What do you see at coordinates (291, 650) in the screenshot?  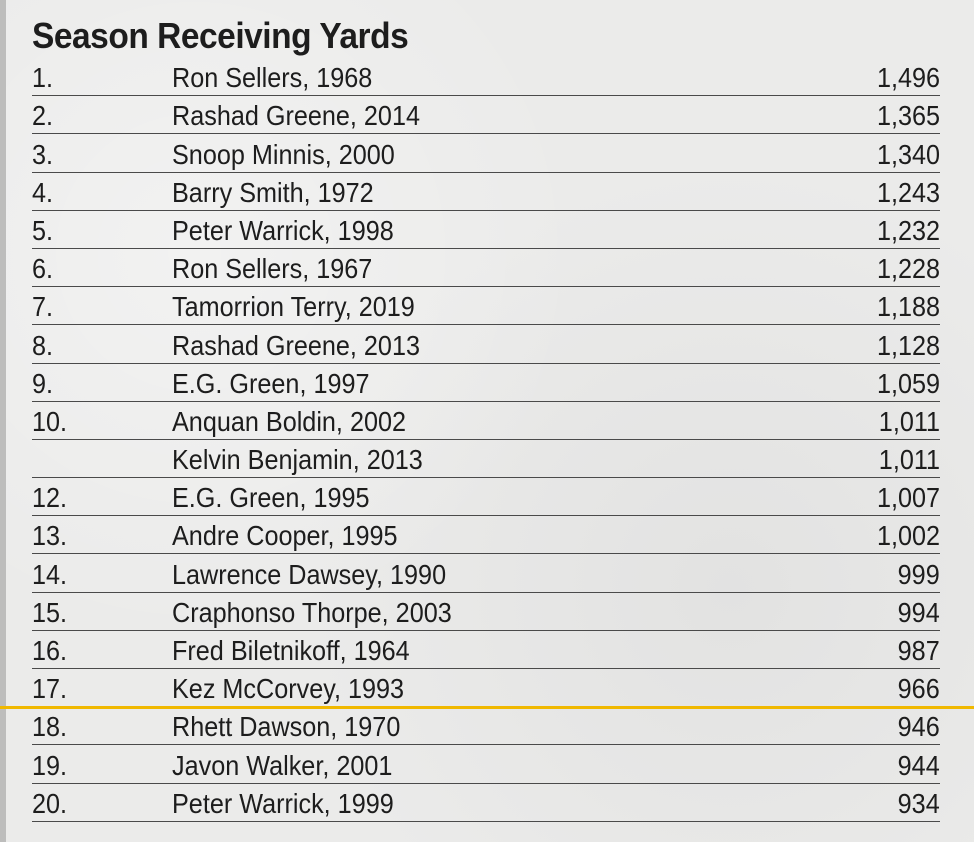 I see `player-cell: Fred Biletnikoff, 1964` at bounding box center [291, 650].